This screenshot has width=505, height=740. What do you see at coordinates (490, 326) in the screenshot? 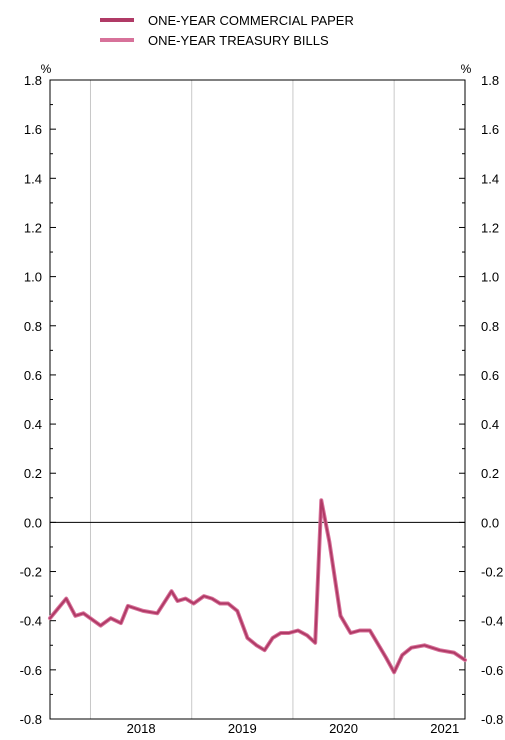
I see `y-tick-label-right: 0.8` at bounding box center [490, 326].